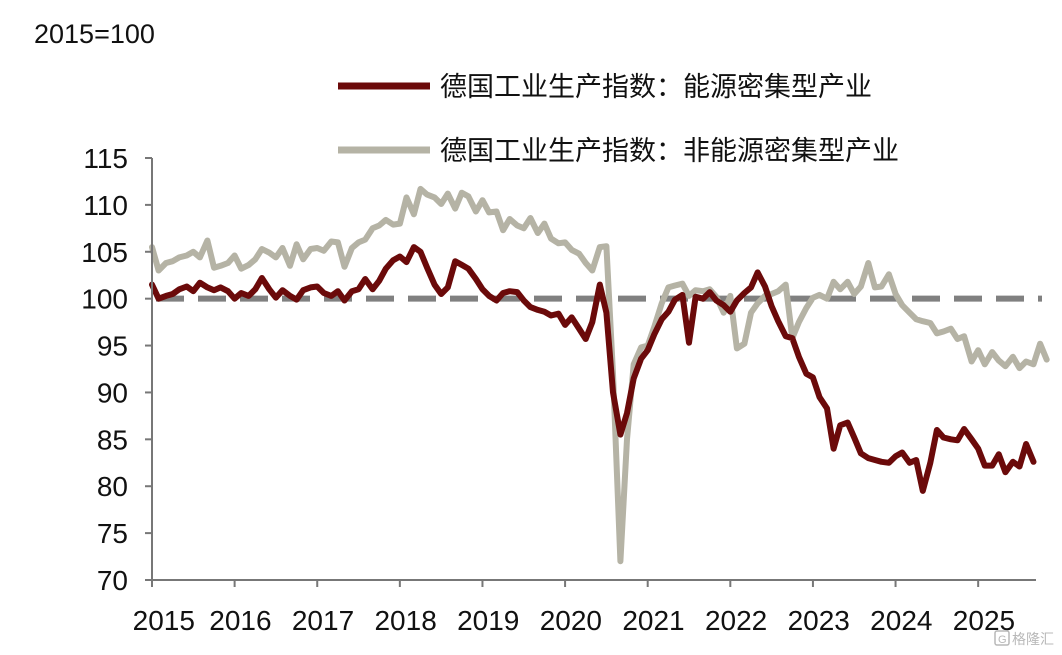 The height and width of the screenshot is (655, 1062). What do you see at coordinates (105, 205) in the screenshot?
I see `y-tick-label: 110` at bounding box center [105, 205].